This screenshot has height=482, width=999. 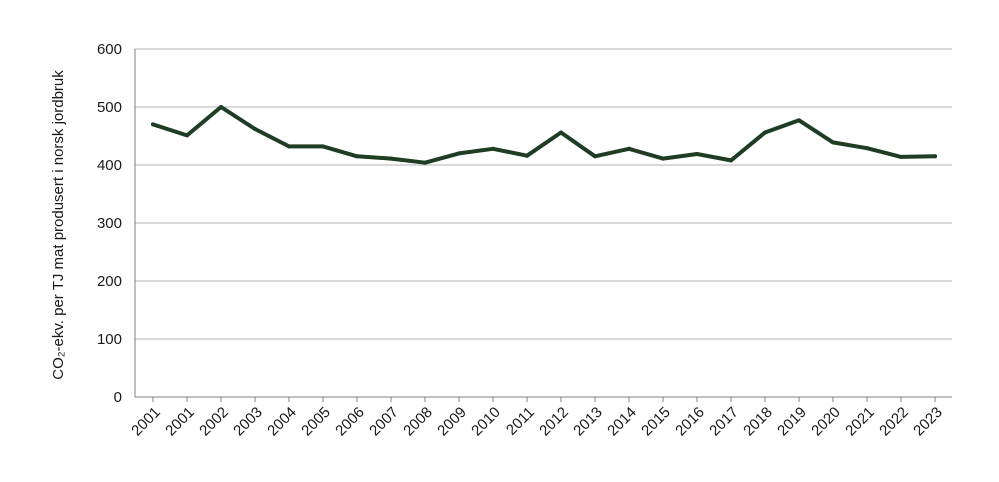 I want to click on x-tick-label: 2009, so click(x=452, y=422).